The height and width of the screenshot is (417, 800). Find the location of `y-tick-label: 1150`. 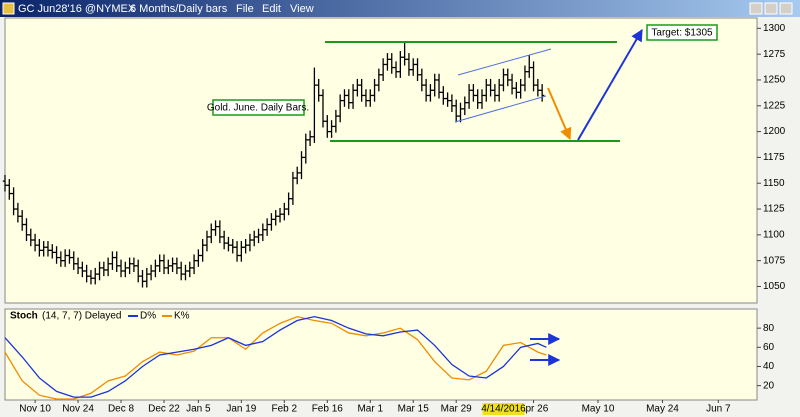

y-tick-label: 1150 is located at coordinates (774, 183).